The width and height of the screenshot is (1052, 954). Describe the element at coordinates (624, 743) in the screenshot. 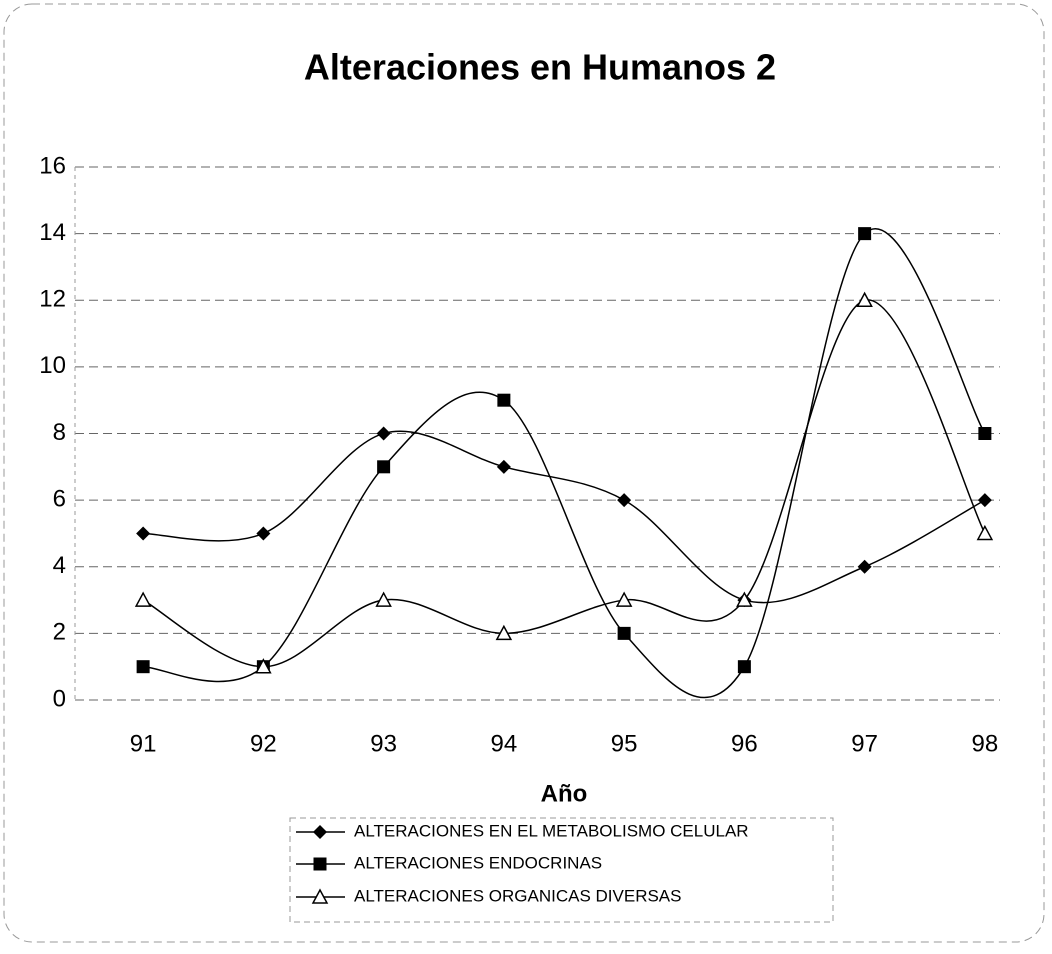

I see `x-tick-label: 95` at that location.